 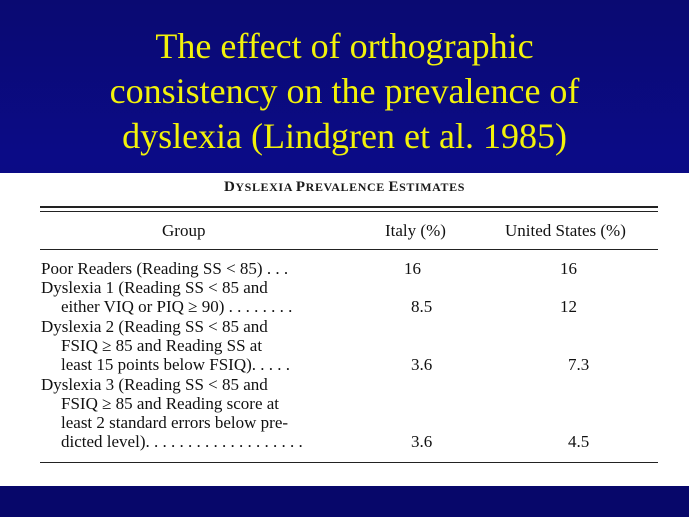 I want to click on bottom-rule, so click(x=349, y=462).